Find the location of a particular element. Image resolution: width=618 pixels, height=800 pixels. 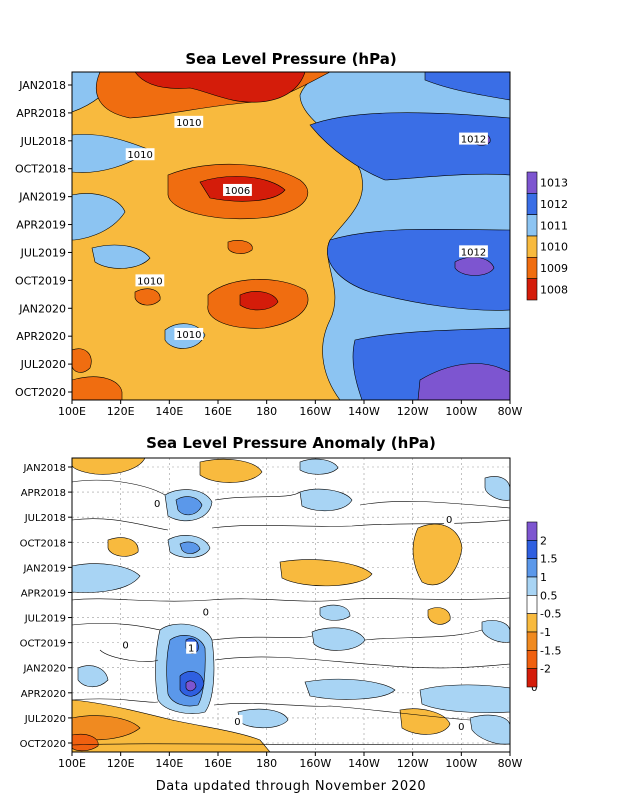

chart2-title: Sea Level Pressure Anomaly (hPa) is located at coordinates (291, 443).